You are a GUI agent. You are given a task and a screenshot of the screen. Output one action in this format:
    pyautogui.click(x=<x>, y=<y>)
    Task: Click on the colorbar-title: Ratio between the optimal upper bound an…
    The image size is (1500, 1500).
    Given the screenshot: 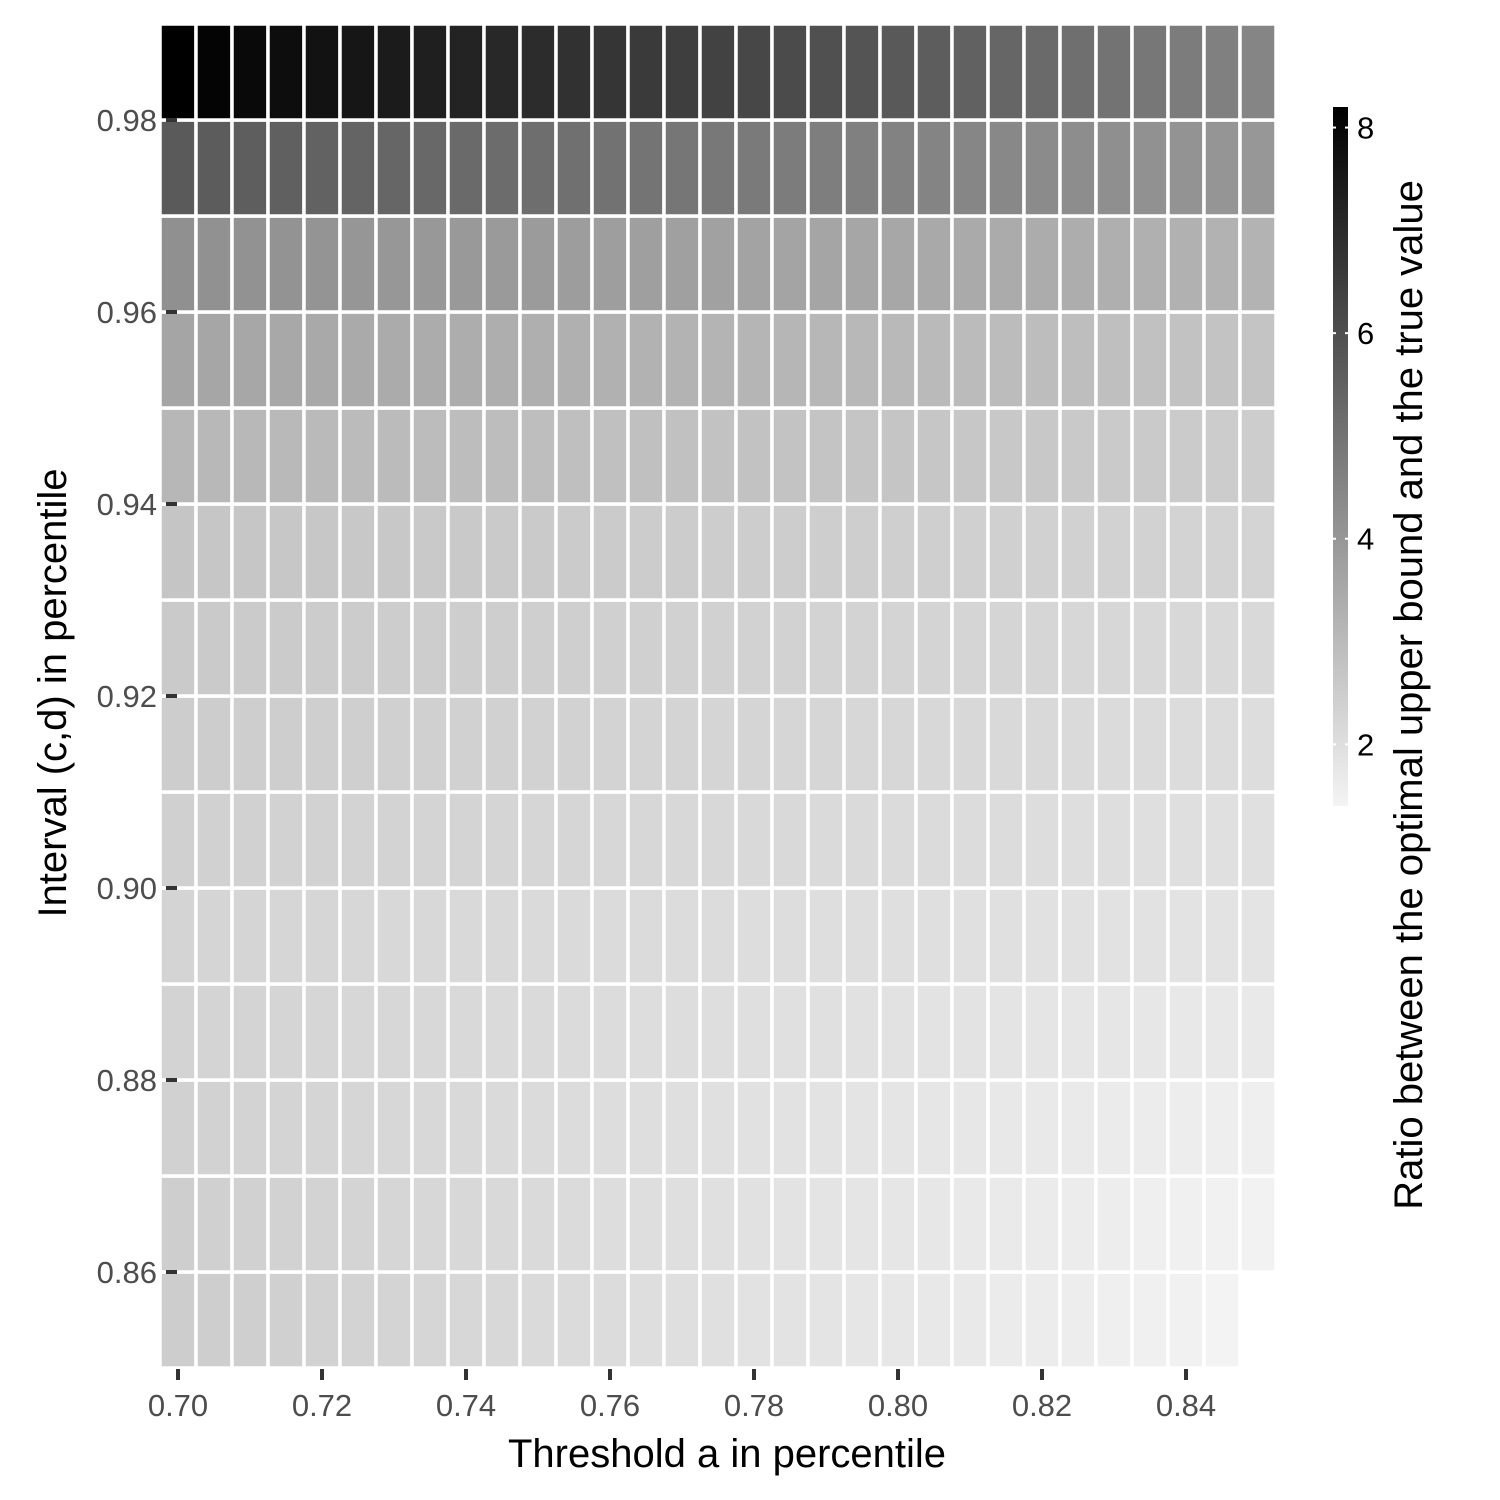 What is the action you would take?
    pyautogui.click(x=1409, y=695)
    